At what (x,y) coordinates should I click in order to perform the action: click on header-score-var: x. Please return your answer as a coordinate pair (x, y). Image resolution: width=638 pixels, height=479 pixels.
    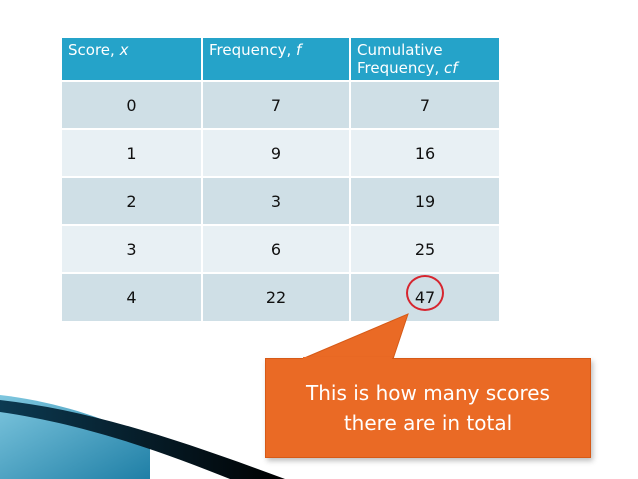
    Looking at the image, I should click on (124, 50).